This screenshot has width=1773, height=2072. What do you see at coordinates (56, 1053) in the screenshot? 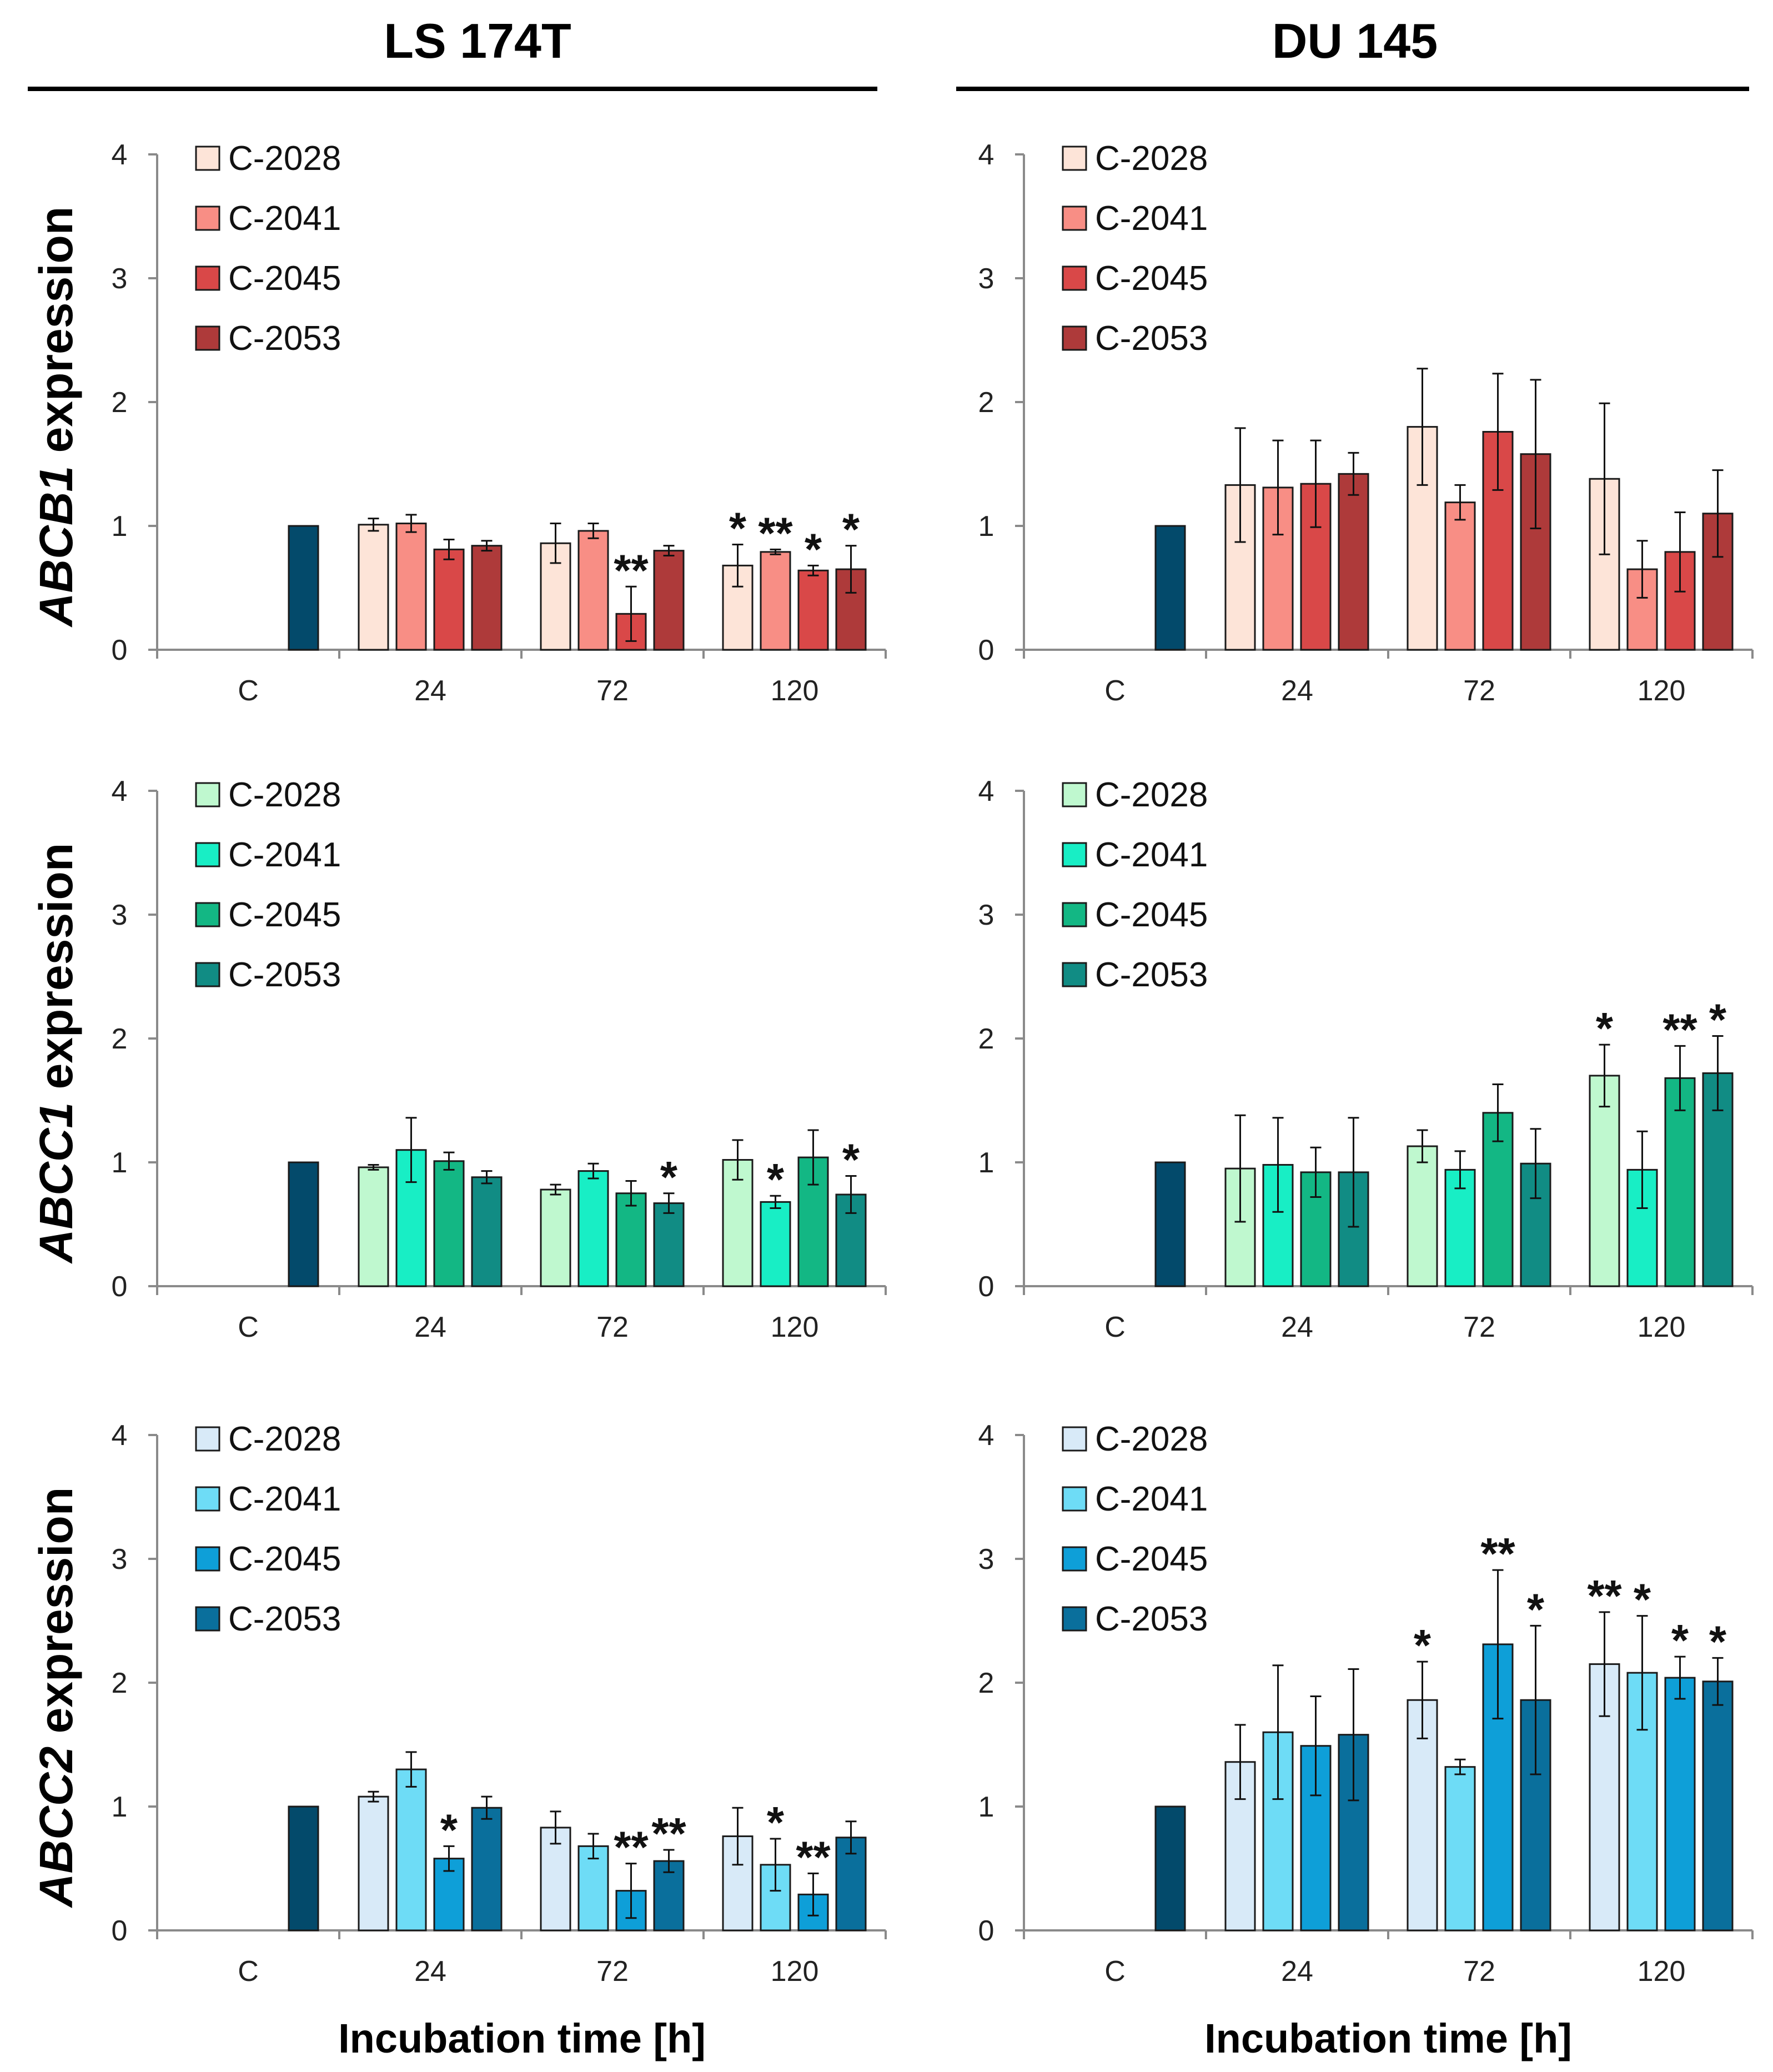
I see `row-label-abcc1: ABCC1 expression` at bounding box center [56, 1053].